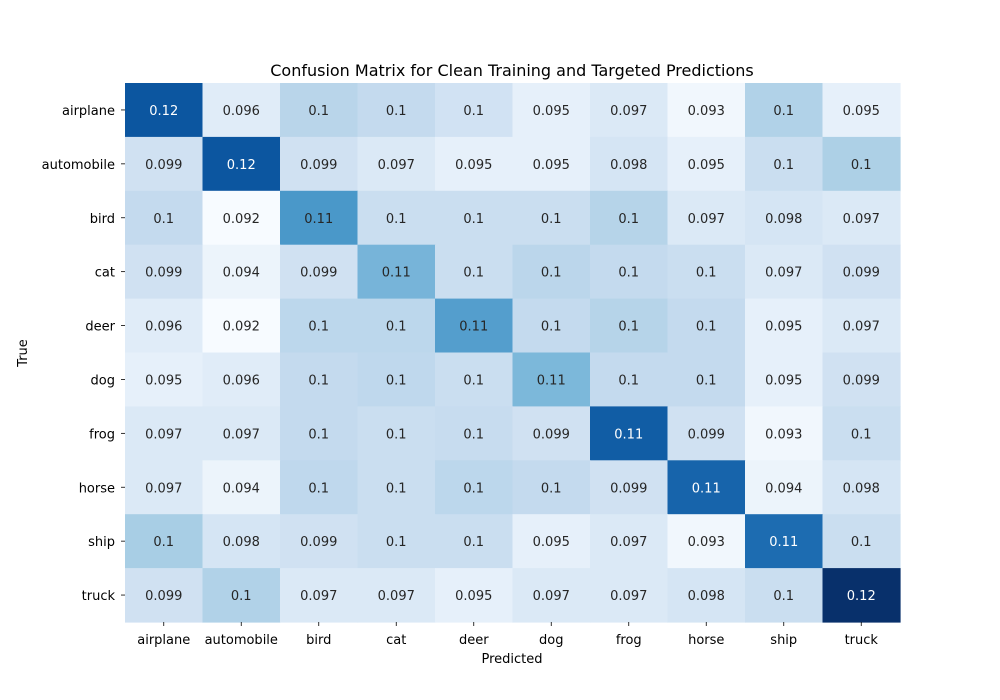 Image resolution: width=1000 pixels, height=700 pixels. I want to click on heatmap-cell-truck-bird, so click(319, 595).